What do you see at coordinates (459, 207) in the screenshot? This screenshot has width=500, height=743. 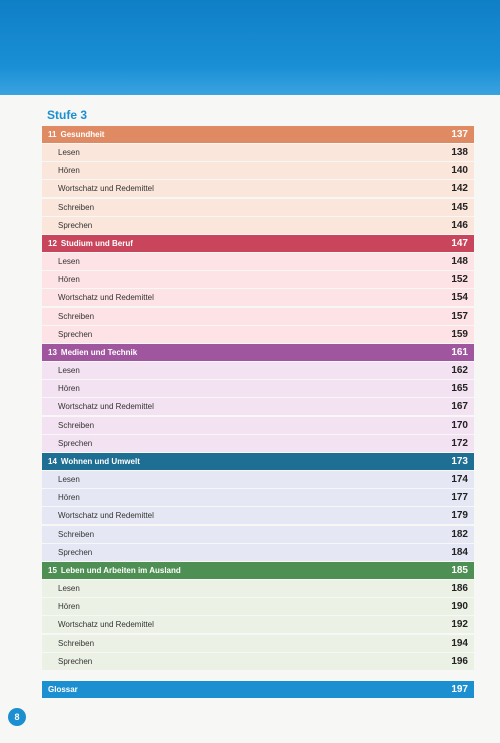 I see `entry-page: 145` at bounding box center [459, 207].